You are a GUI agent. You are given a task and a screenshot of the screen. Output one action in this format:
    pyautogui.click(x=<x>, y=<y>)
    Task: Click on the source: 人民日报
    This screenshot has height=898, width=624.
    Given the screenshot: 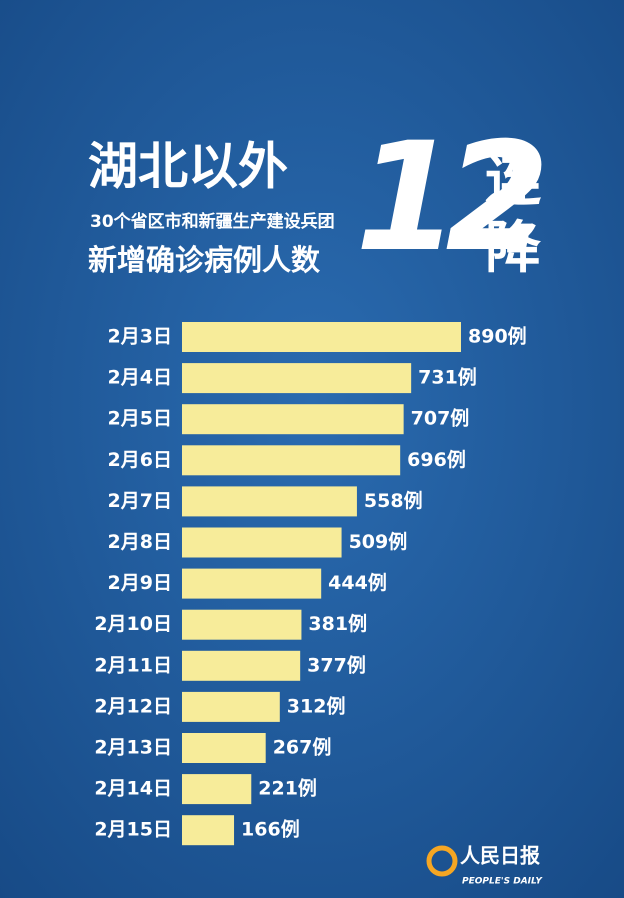 What is the action you would take?
    pyautogui.click(x=500, y=856)
    